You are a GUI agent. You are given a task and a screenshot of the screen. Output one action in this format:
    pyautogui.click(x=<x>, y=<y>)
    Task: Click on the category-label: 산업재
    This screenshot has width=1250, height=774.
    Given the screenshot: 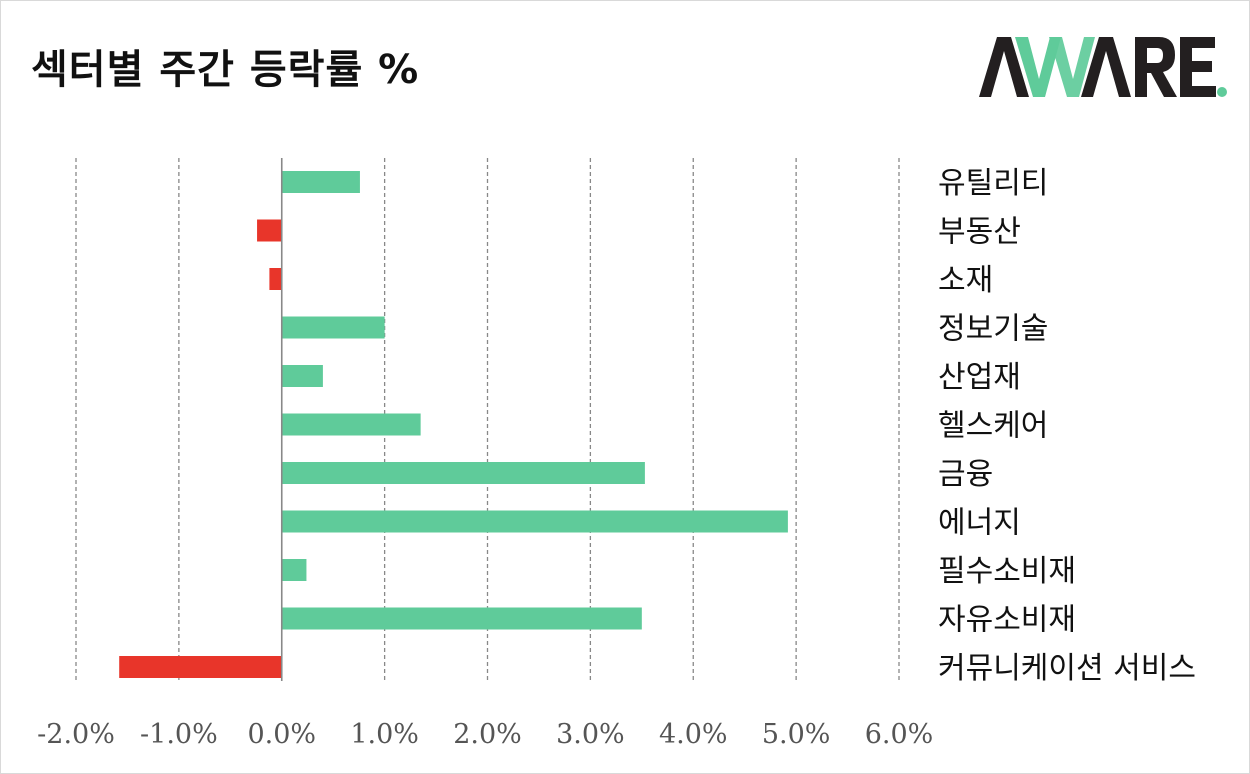 What is the action you would take?
    pyautogui.click(x=979, y=377)
    